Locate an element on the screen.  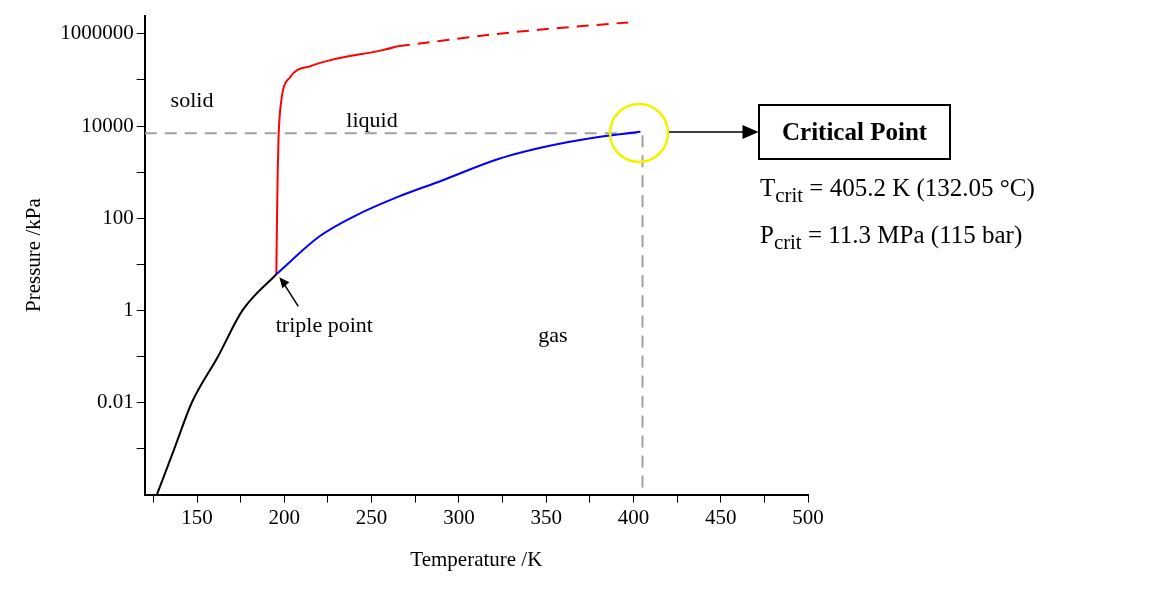
x-axis-title: Temperature /K is located at coordinates (476, 558).